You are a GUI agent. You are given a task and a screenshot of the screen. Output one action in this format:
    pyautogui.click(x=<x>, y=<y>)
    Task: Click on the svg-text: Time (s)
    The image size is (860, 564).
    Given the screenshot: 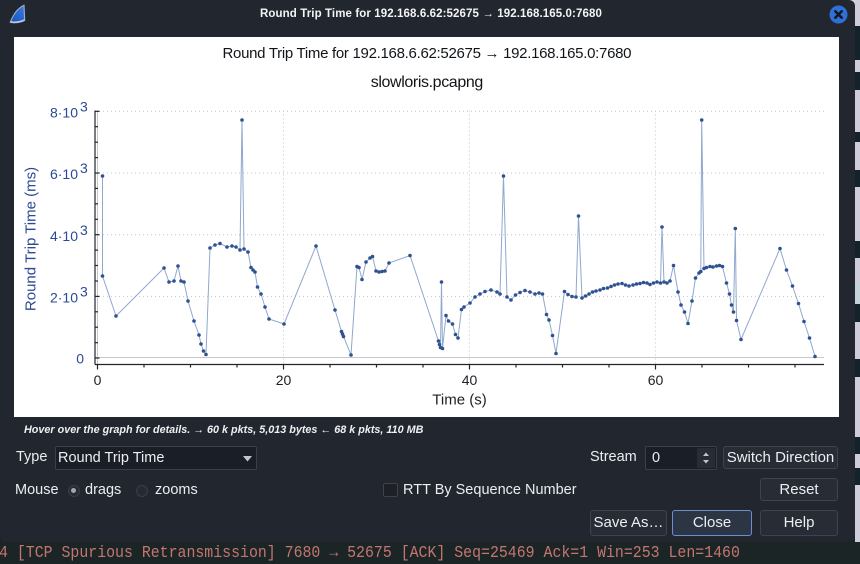 What is the action you would take?
    pyautogui.click(x=459, y=400)
    